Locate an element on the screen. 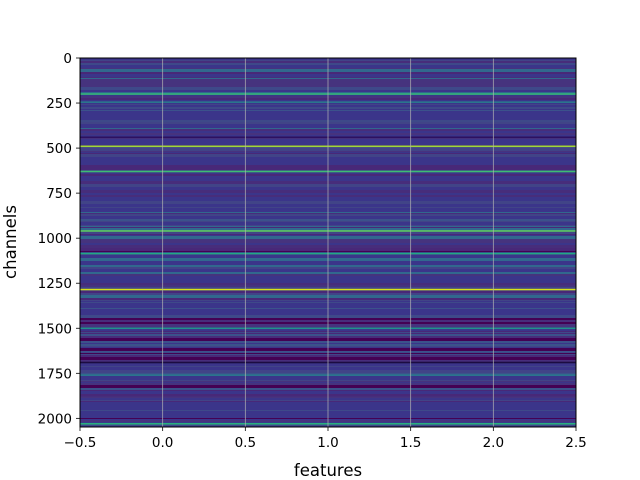  y-axis-label: channels is located at coordinates (10, 242).